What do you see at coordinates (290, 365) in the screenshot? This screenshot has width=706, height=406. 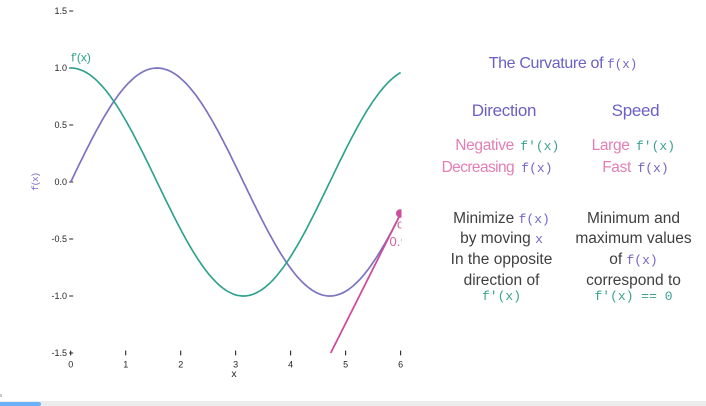 I see `svg-text: 4` at bounding box center [290, 365].